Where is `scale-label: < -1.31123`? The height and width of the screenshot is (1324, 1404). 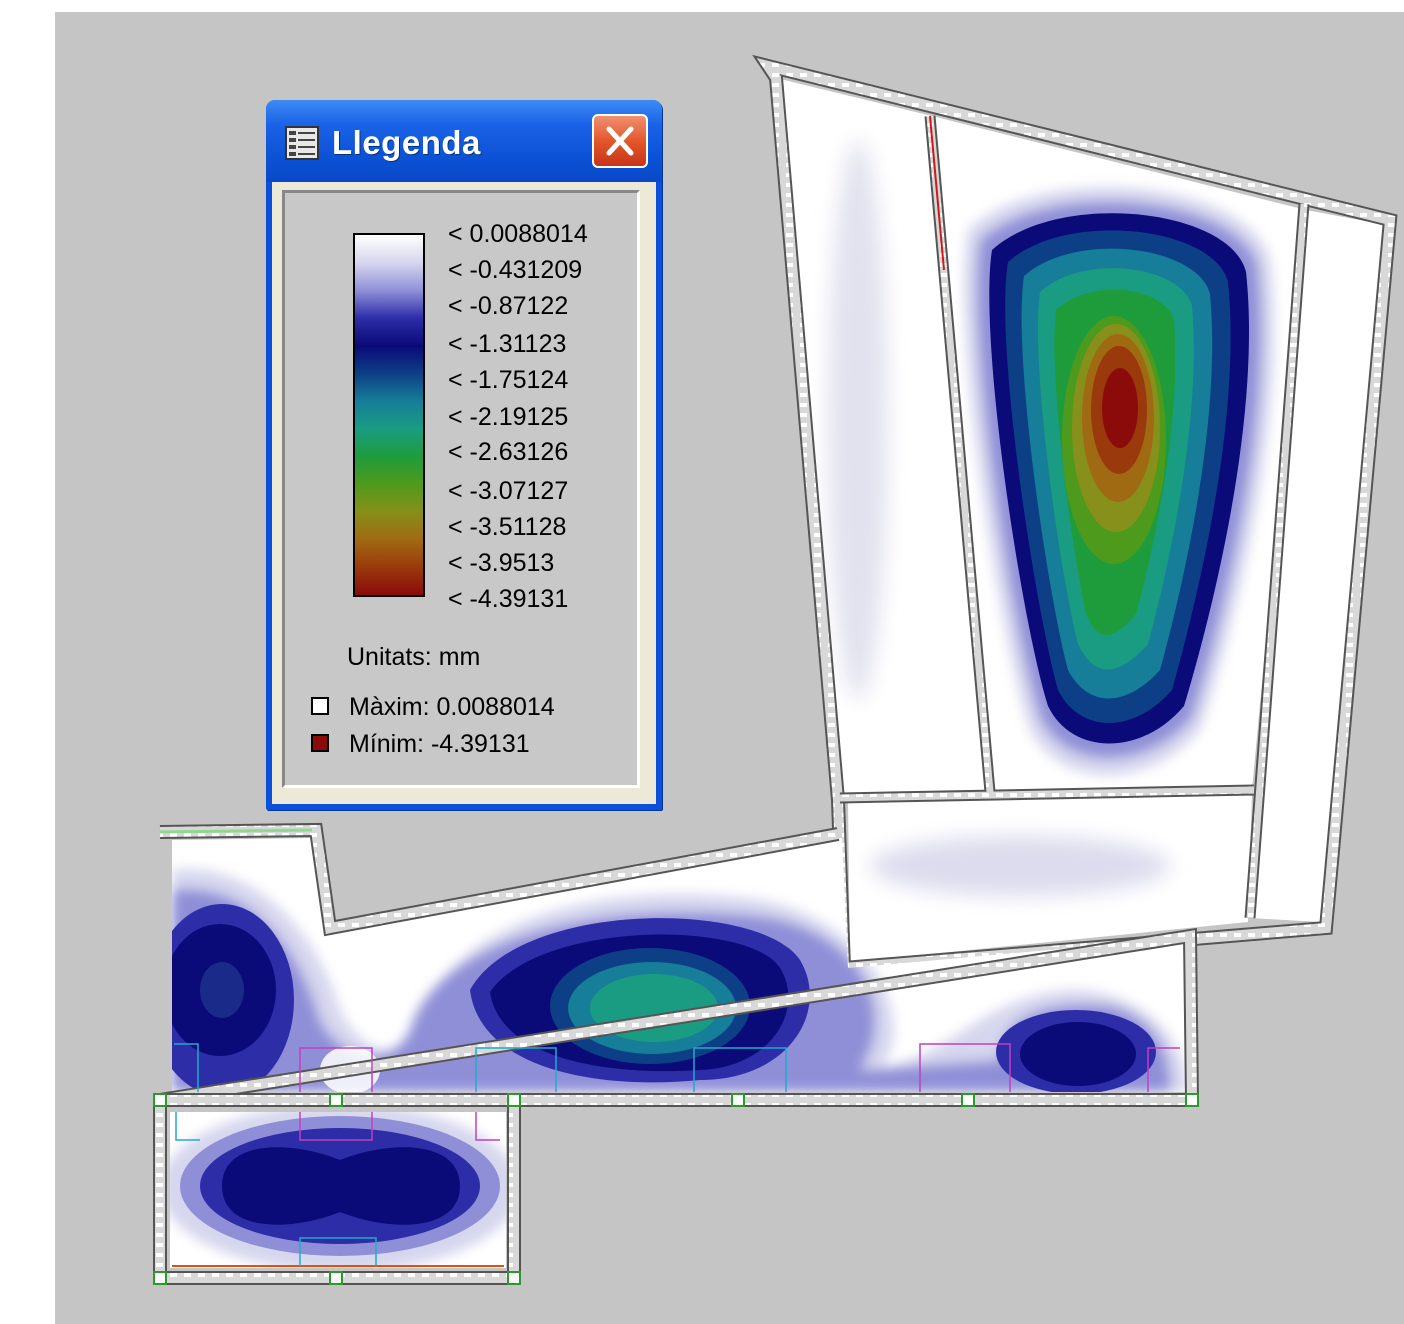 scale-label: < -1.31123 is located at coordinates (507, 344).